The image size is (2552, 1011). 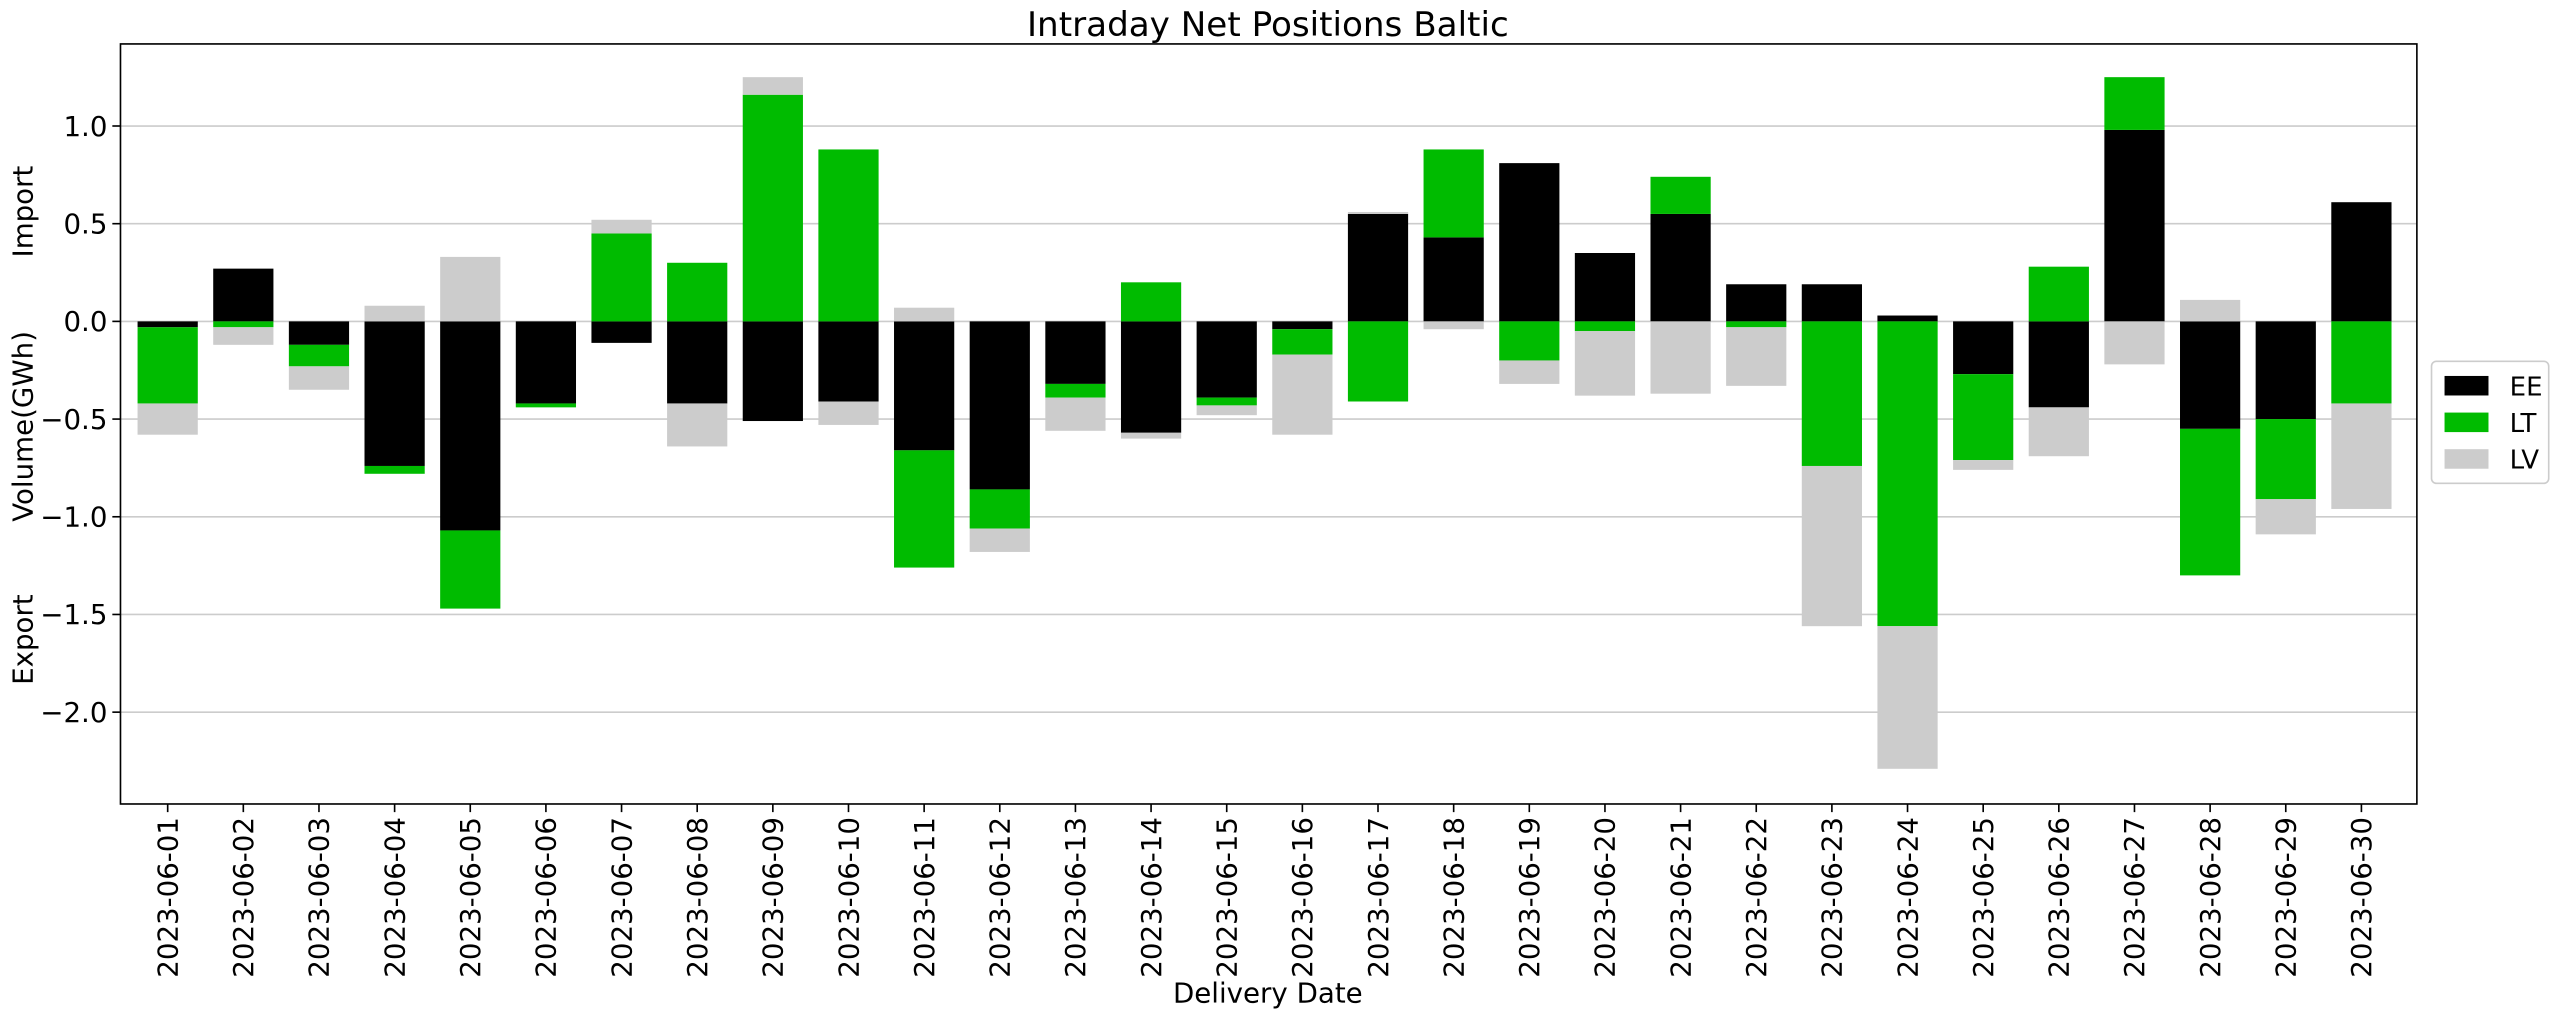 I want to click on x-tick-label: 2023-06-28, so click(x=2210, y=897).